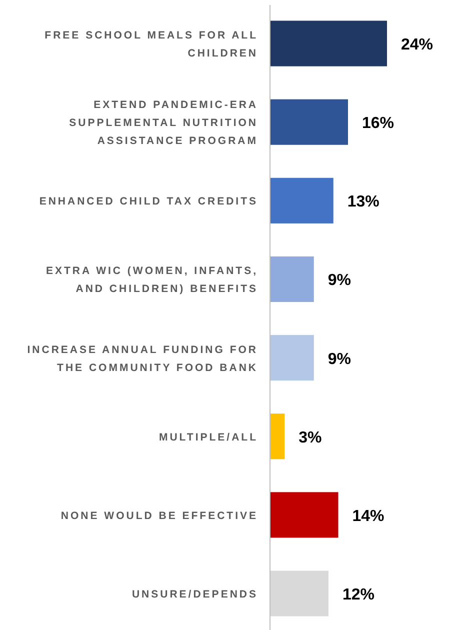 Image resolution: width=453 pixels, height=630 pixels. I want to click on y-tick-label: ENHANCED CHILD TAX CREDITS, so click(148, 202).